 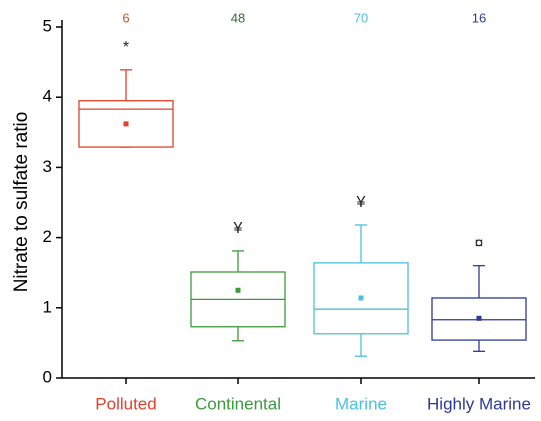 What do you see at coordinates (47, 376) in the screenshot?
I see `y-tick-label: 0` at bounding box center [47, 376].